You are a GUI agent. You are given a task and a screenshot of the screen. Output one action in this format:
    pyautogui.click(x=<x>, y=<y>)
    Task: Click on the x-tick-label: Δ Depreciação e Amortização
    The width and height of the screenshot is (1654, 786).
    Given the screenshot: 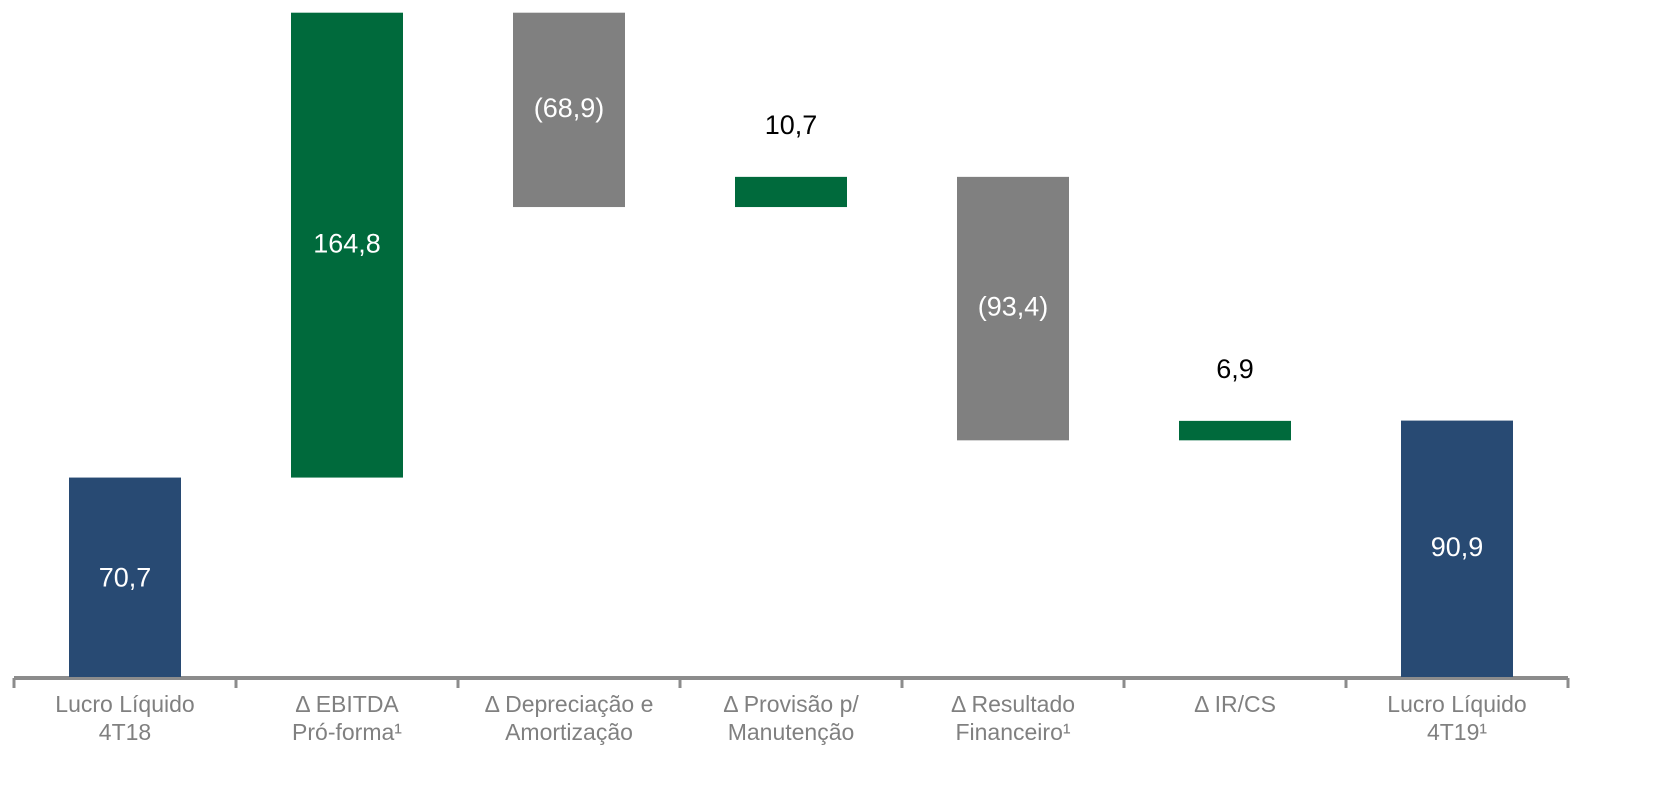 What is the action you would take?
    pyautogui.click(x=569, y=718)
    